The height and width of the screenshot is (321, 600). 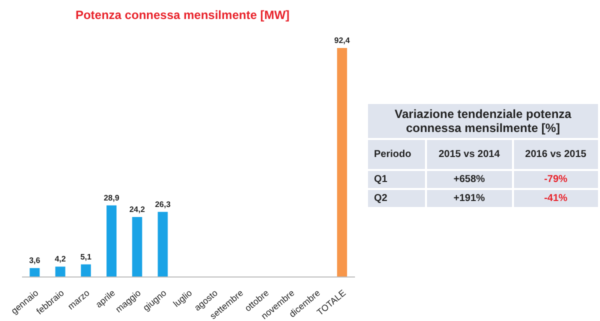 I want to click on text: 2015 vs 2014, so click(x=469, y=154).